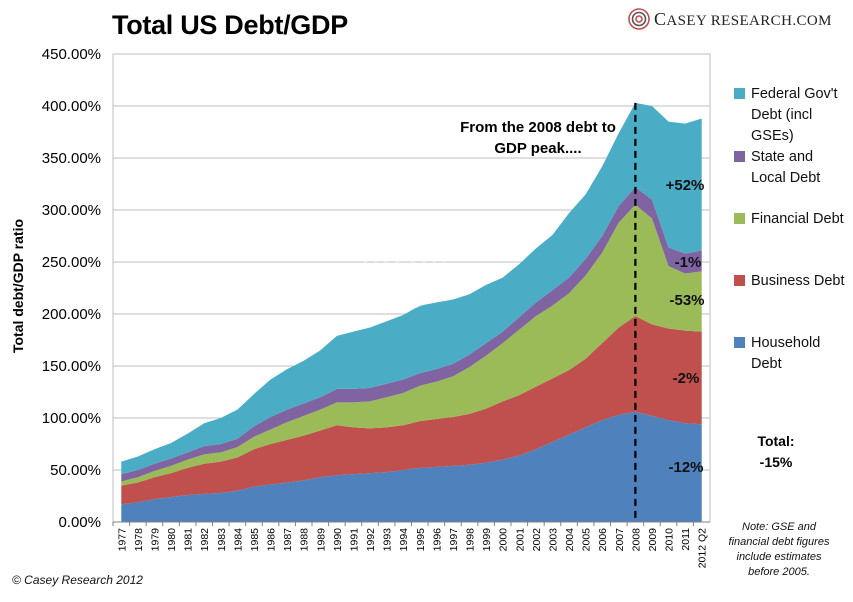 This screenshot has width=853, height=602. I want to click on y-tick-label: 350.00%, so click(71, 158).